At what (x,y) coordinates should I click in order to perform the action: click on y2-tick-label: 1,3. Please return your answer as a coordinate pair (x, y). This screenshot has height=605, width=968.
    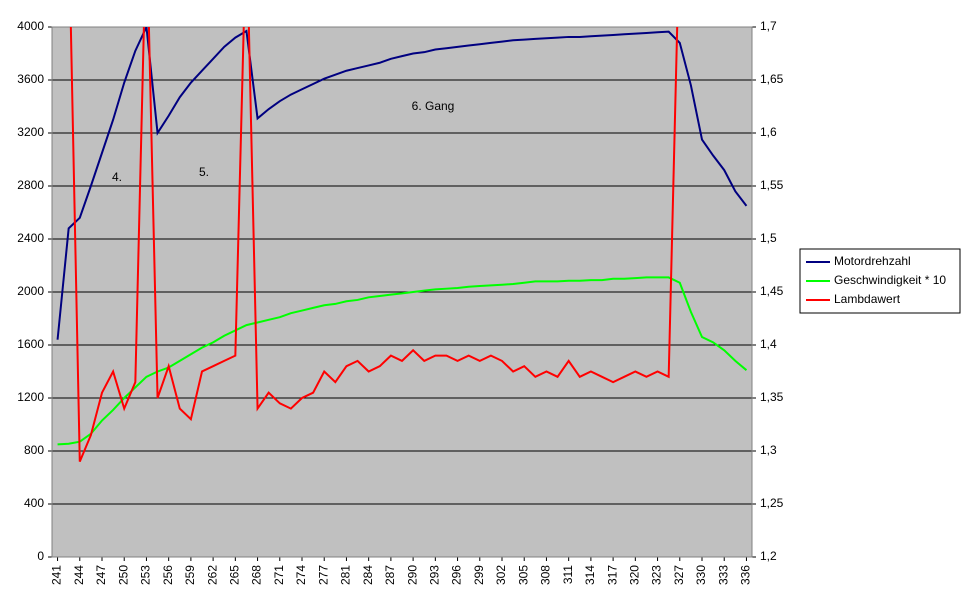
    Looking at the image, I should click on (768, 450).